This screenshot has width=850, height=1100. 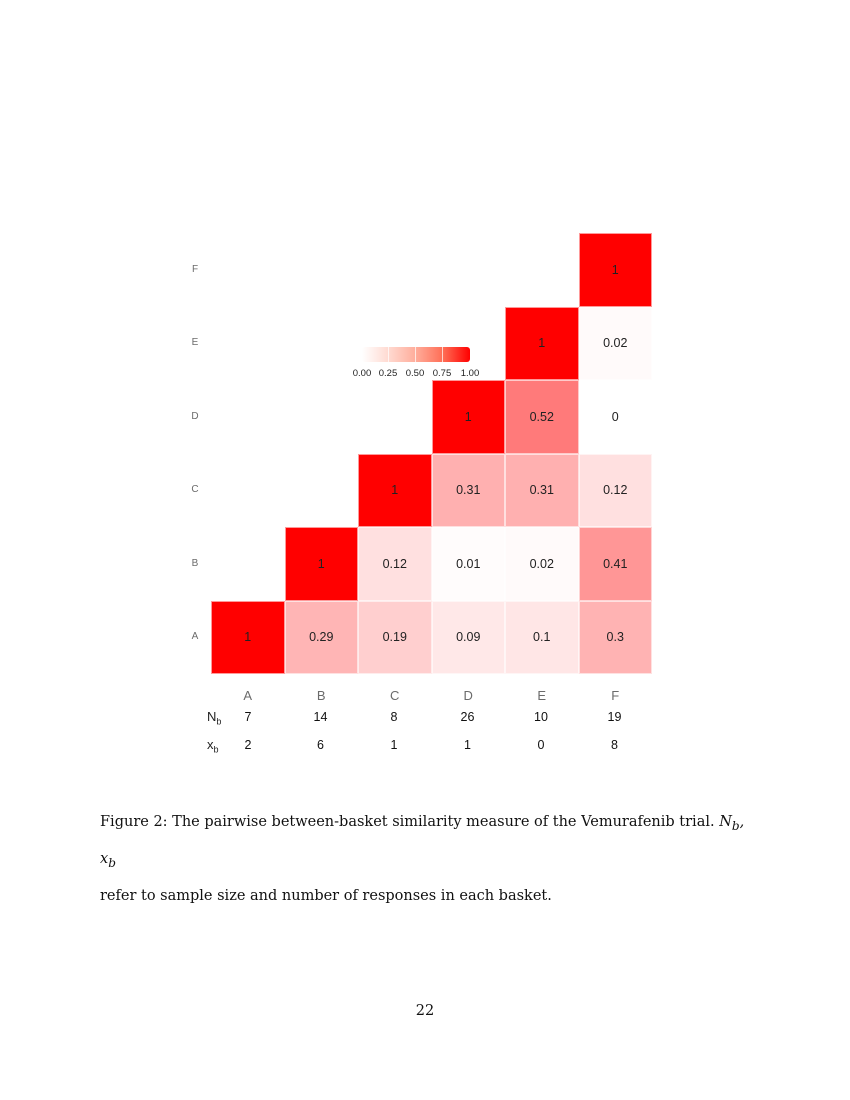 What do you see at coordinates (425, 1011) in the screenshot?
I see `page-number: 22` at bounding box center [425, 1011].